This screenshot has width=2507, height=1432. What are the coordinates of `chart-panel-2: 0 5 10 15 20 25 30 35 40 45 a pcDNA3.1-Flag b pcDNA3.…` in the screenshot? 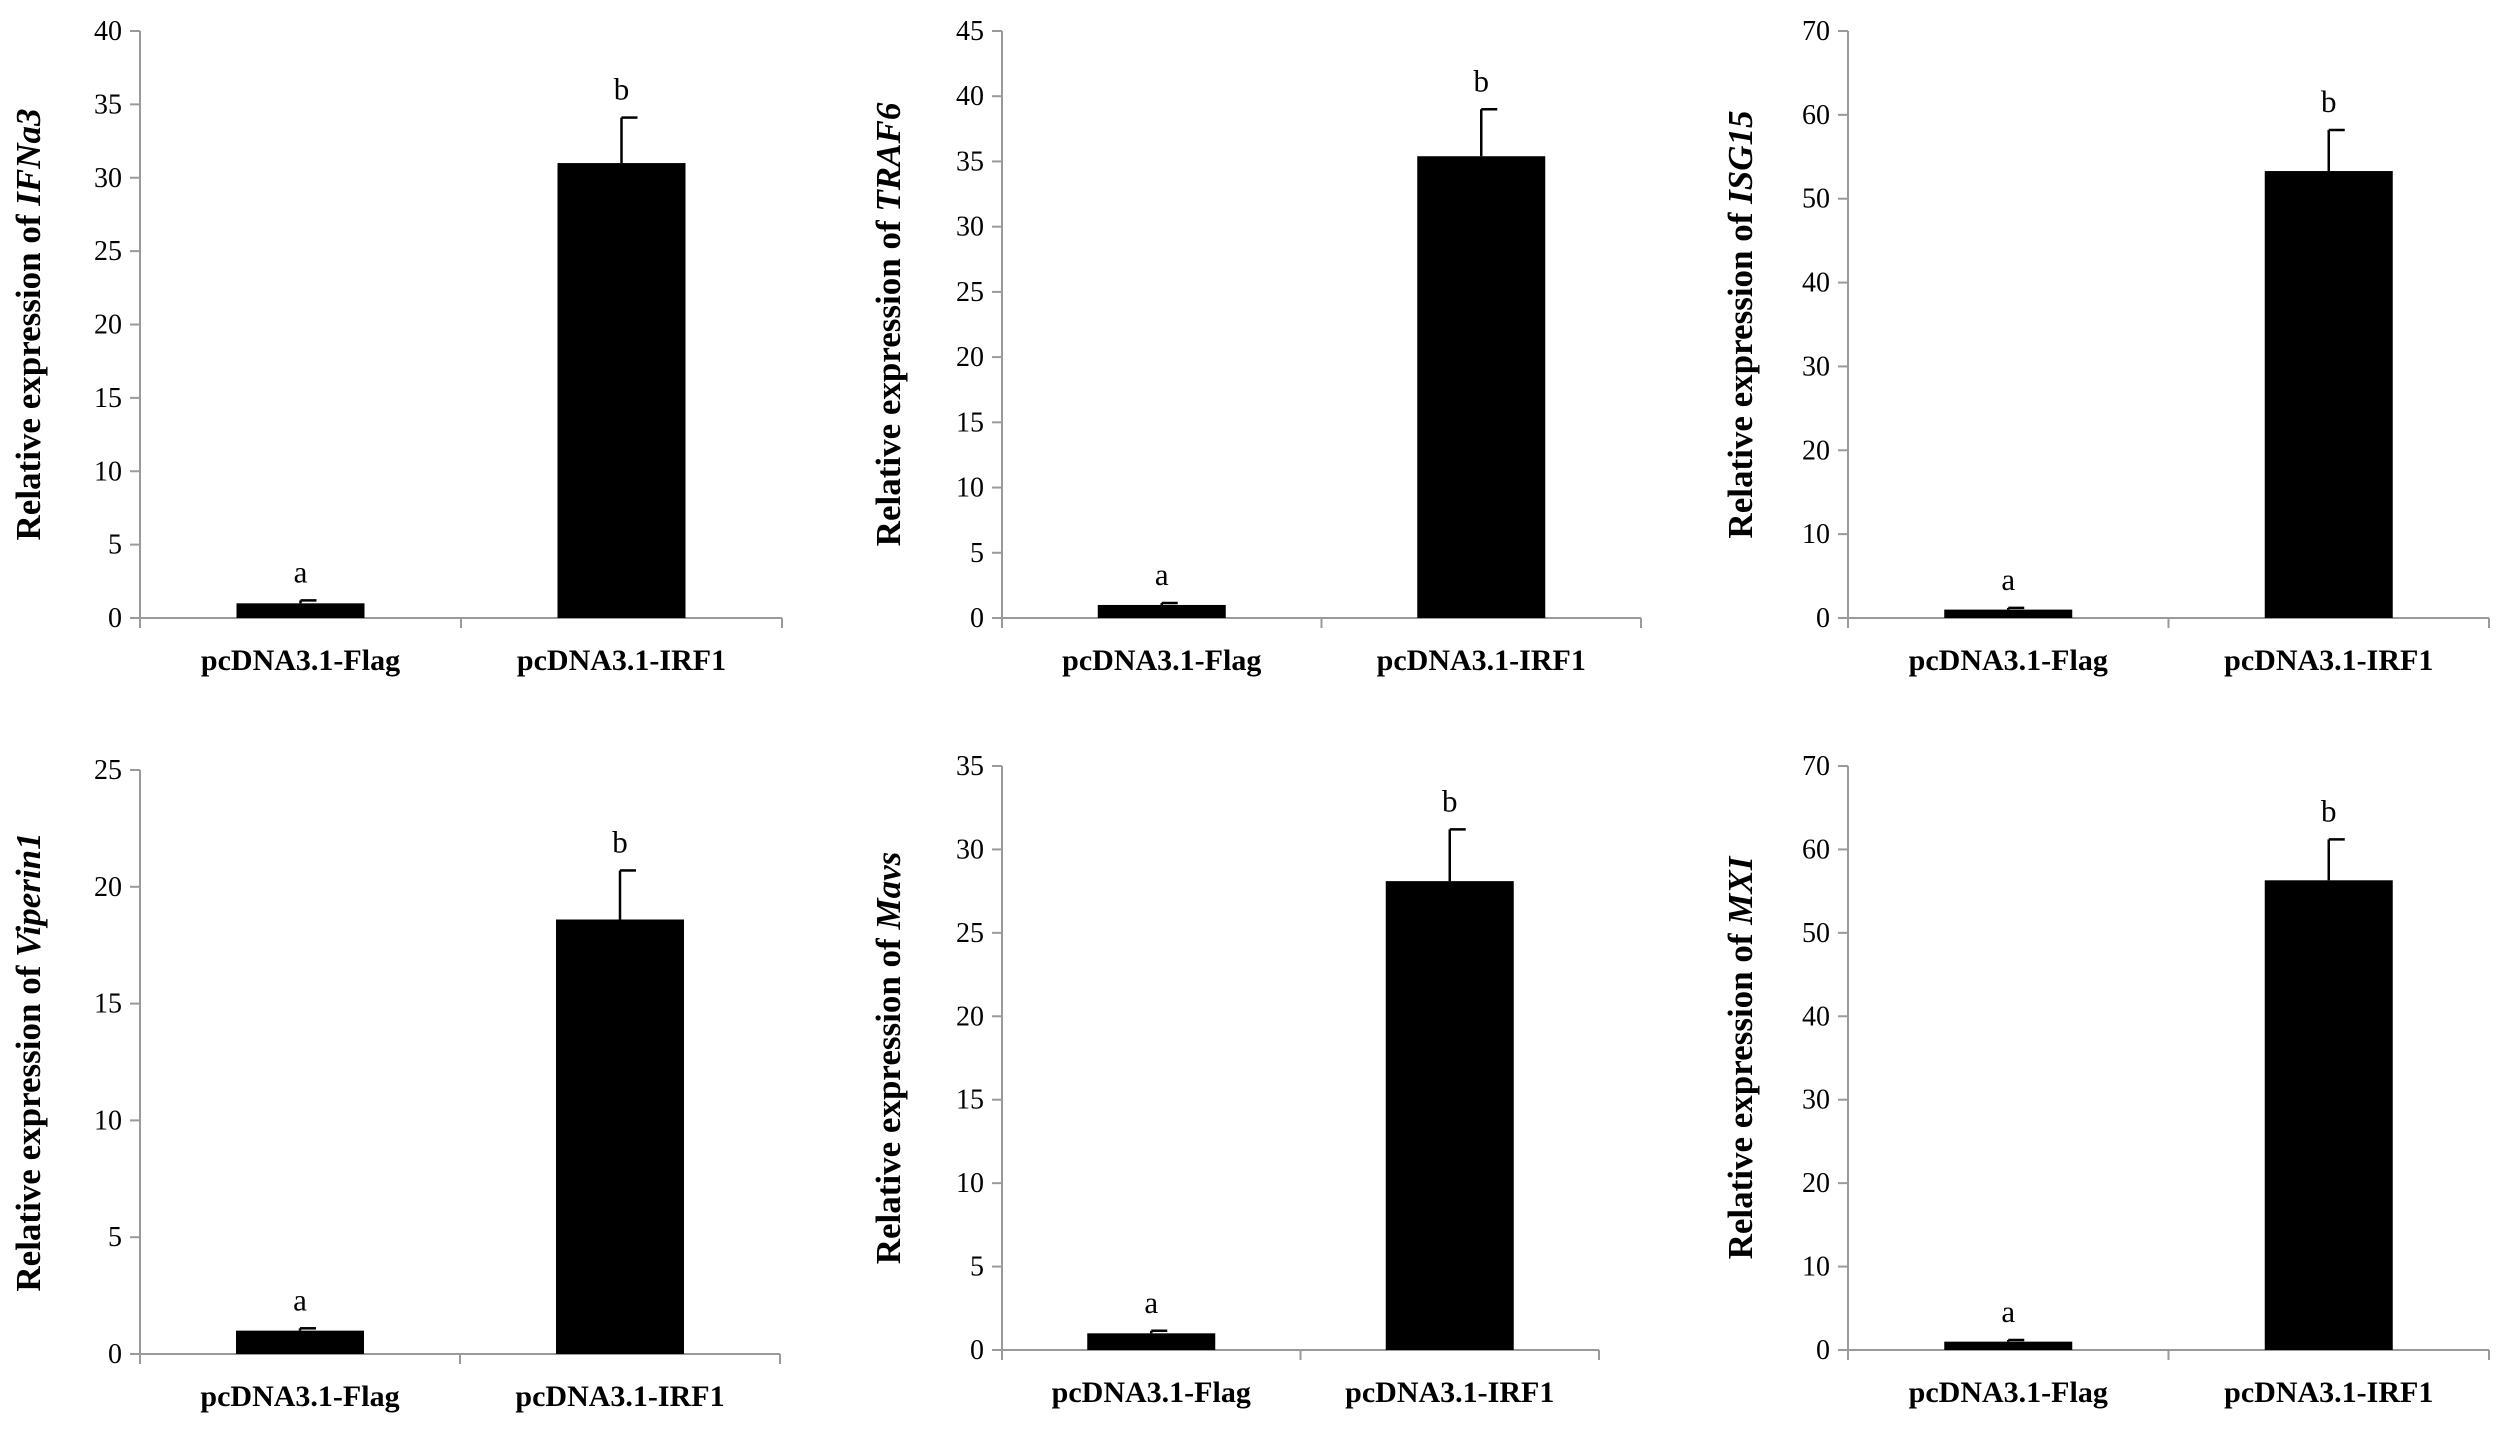 It's located at (1255, 346).